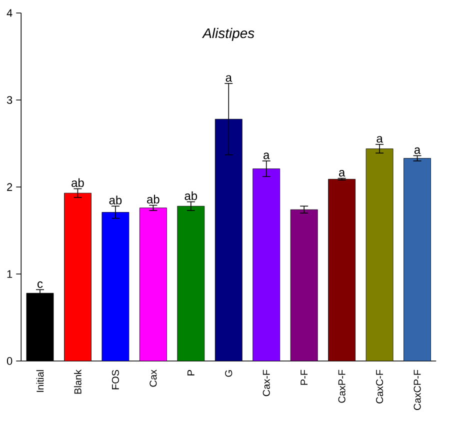  What do you see at coordinates (40, 381) in the screenshot?
I see `x-tick-label: Initial` at bounding box center [40, 381].